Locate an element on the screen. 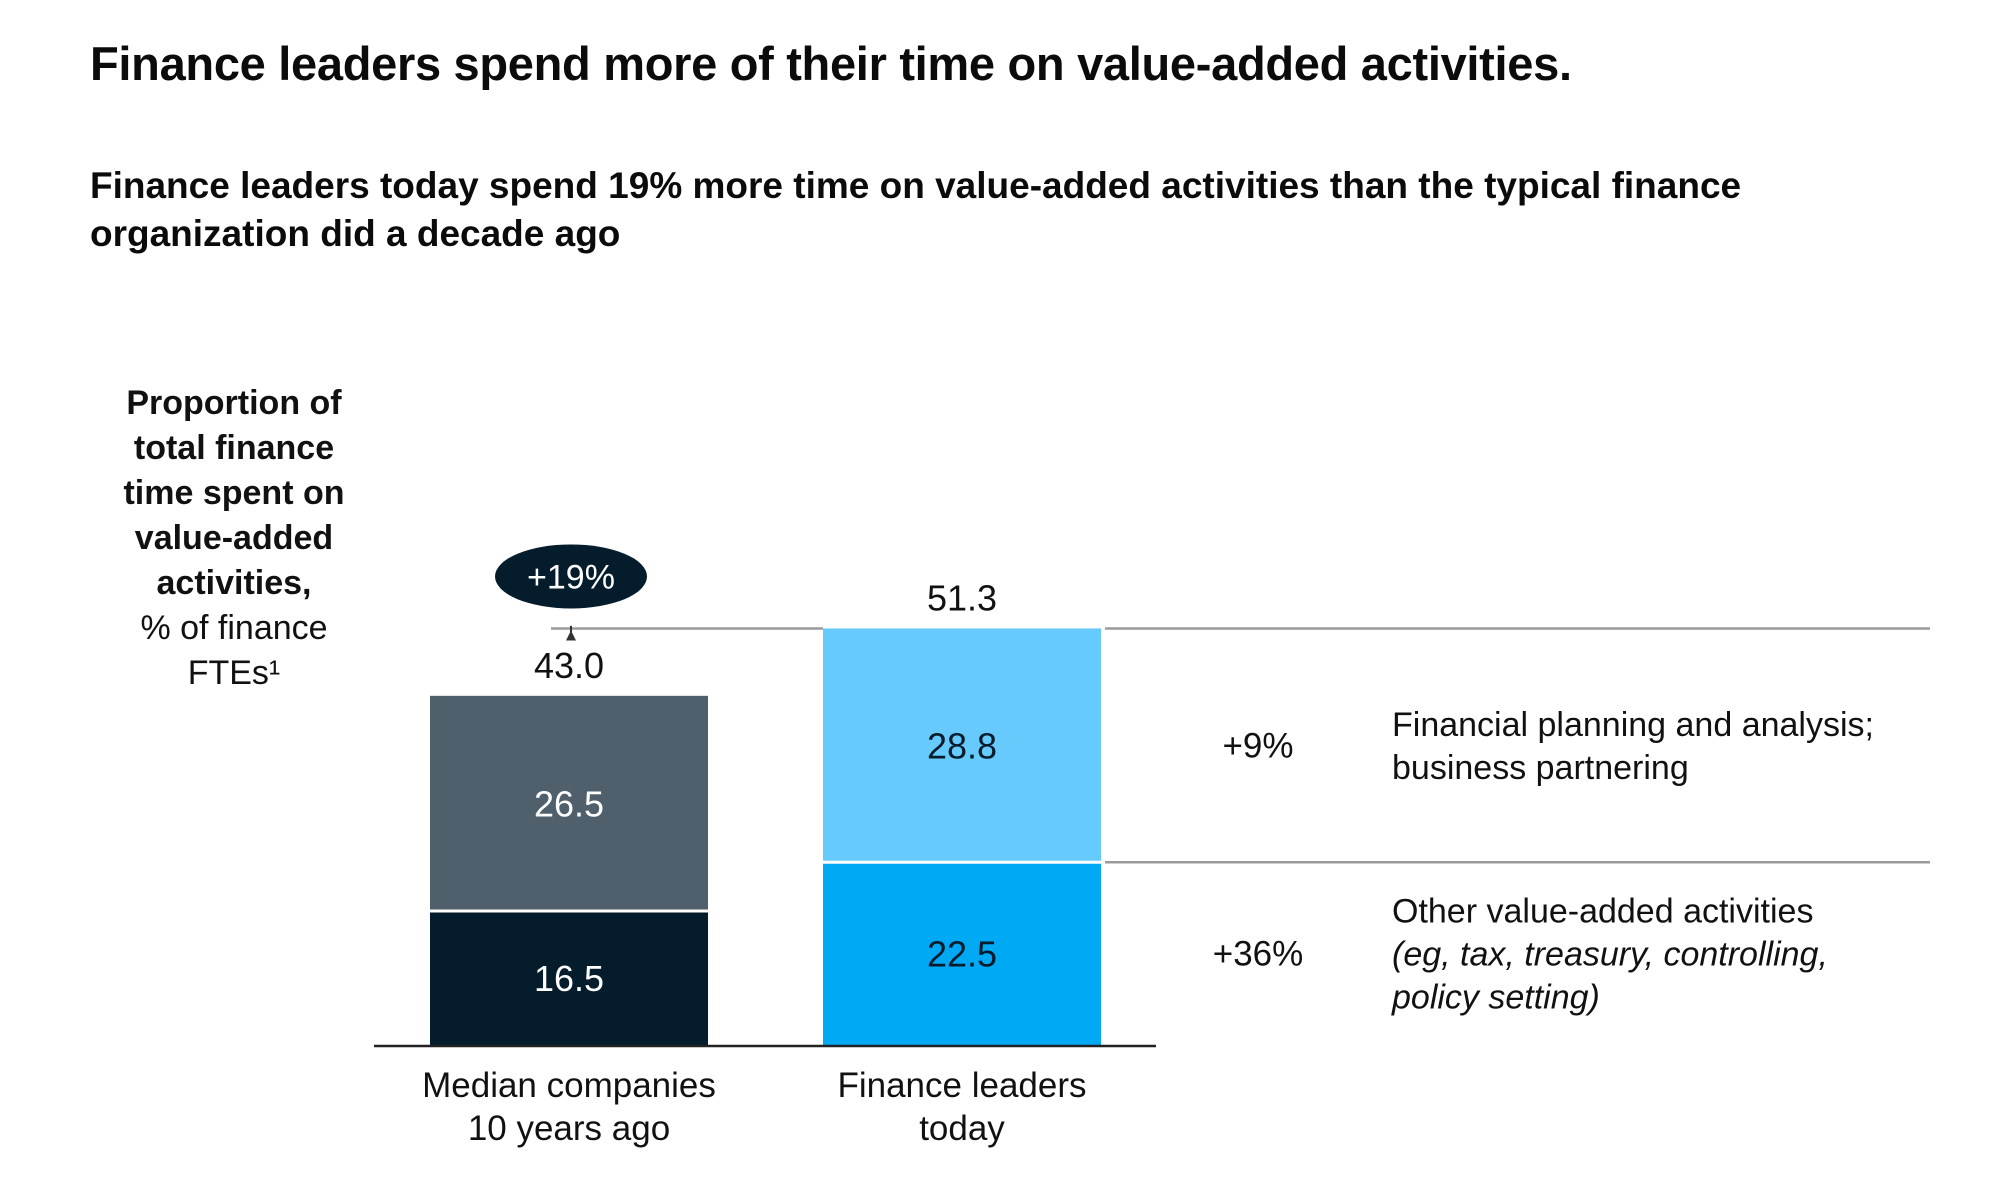  legend-series-detail: policy setting) is located at coordinates (1495, 998).